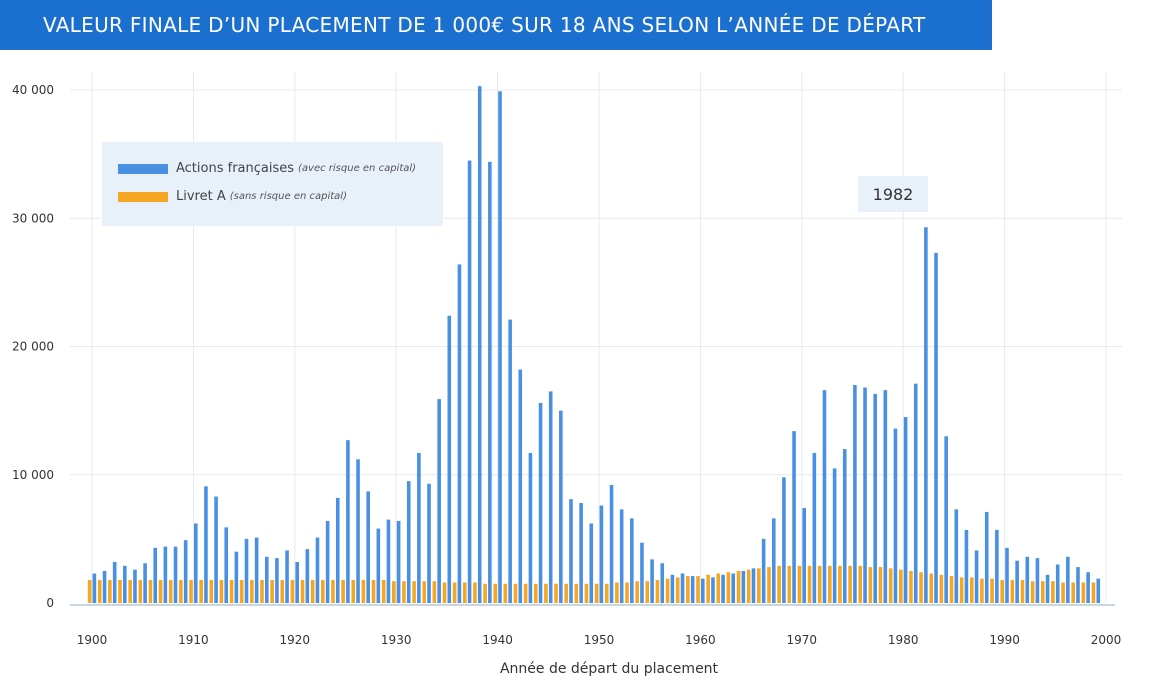  I want to click on legend-swatch-actions, so click(143, 168).